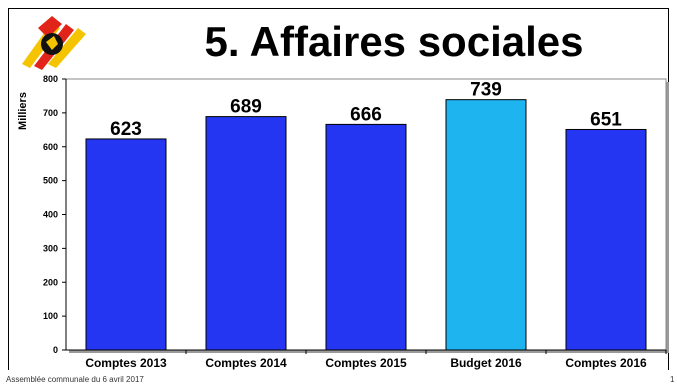 Image resolution: width=677 pixels, height=385 pixels. What do you see at coordinates (50, 79) in the screenshot?
I see `y-tick-label: 800` at bounding box center [50, 79].